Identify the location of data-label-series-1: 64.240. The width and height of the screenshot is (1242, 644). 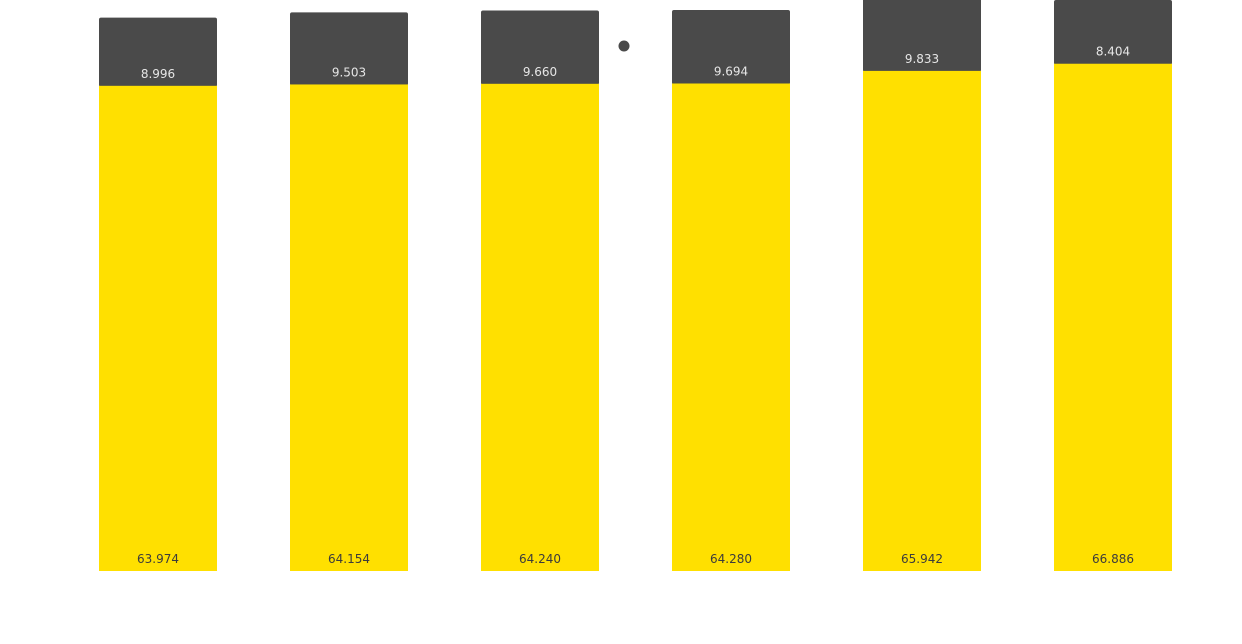
(540, 559).